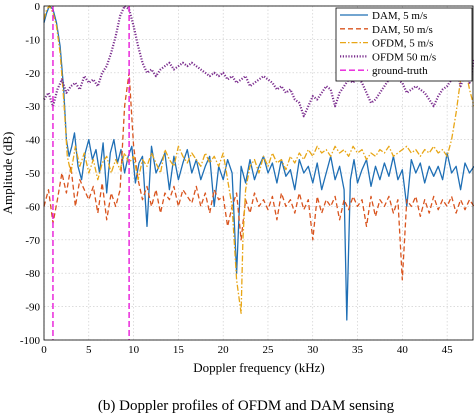  What do you see at coordinates (32, 40) in the screenshot?
I see `y-tick-label: -10` at bounding box center [32, 40].